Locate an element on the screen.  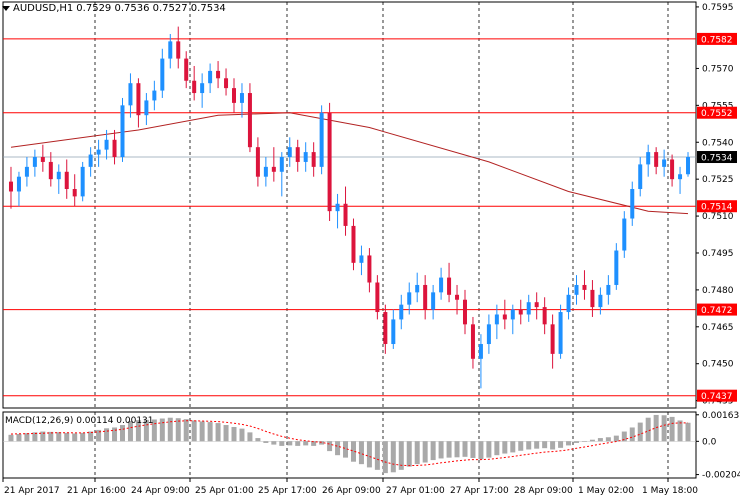
macd-signal-line is located at coordinates (349, 443).